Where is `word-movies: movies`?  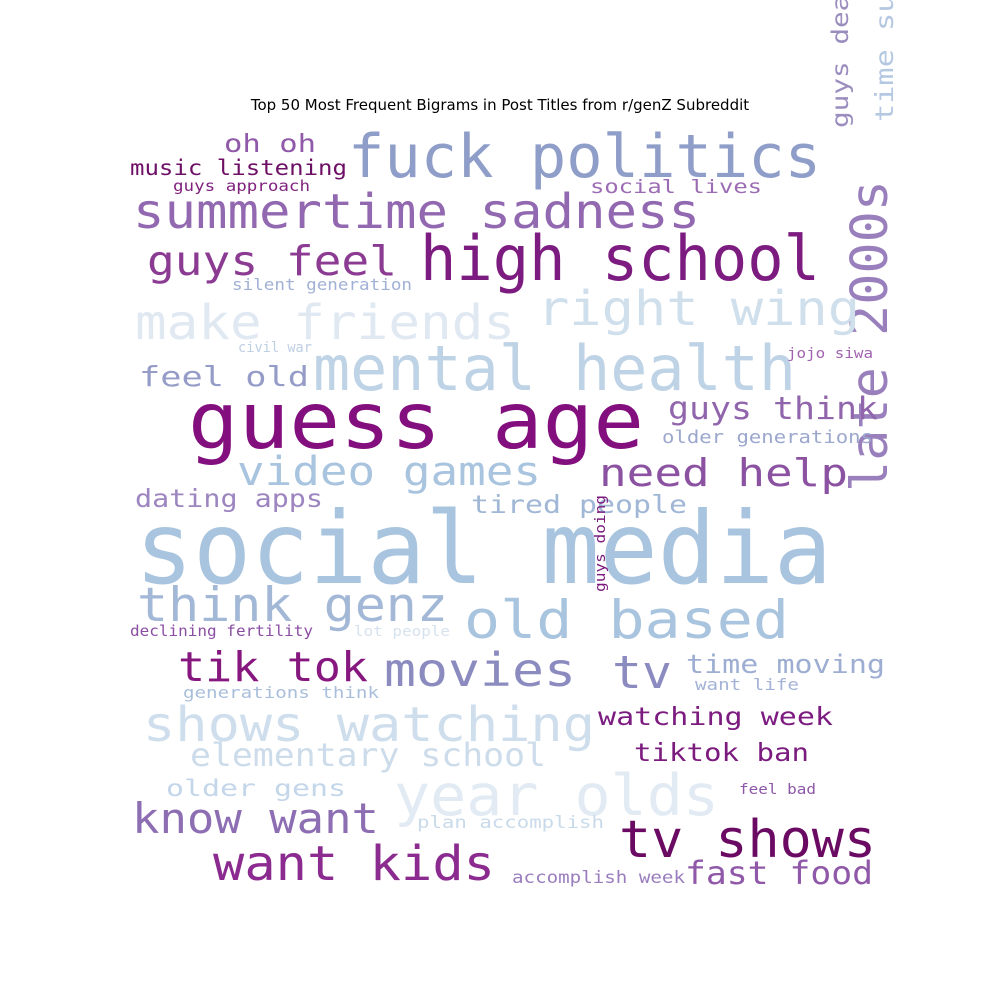 word-movies: movies is located at coordinates (480, 670).